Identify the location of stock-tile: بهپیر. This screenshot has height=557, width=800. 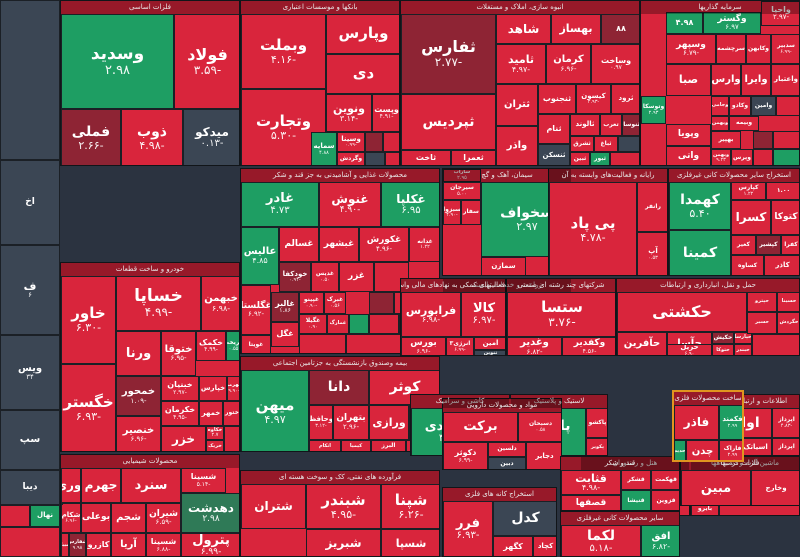
(726, 140).